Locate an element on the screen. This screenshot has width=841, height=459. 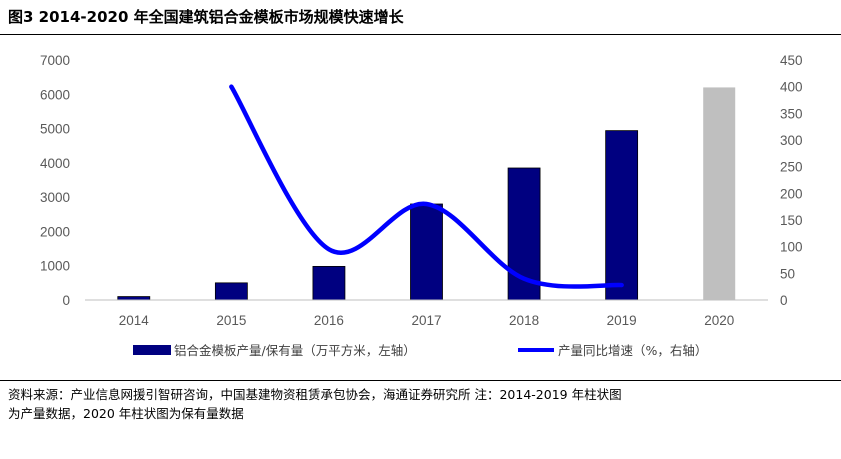
right-tick-label: 250 is located at coordinates (791, 167).